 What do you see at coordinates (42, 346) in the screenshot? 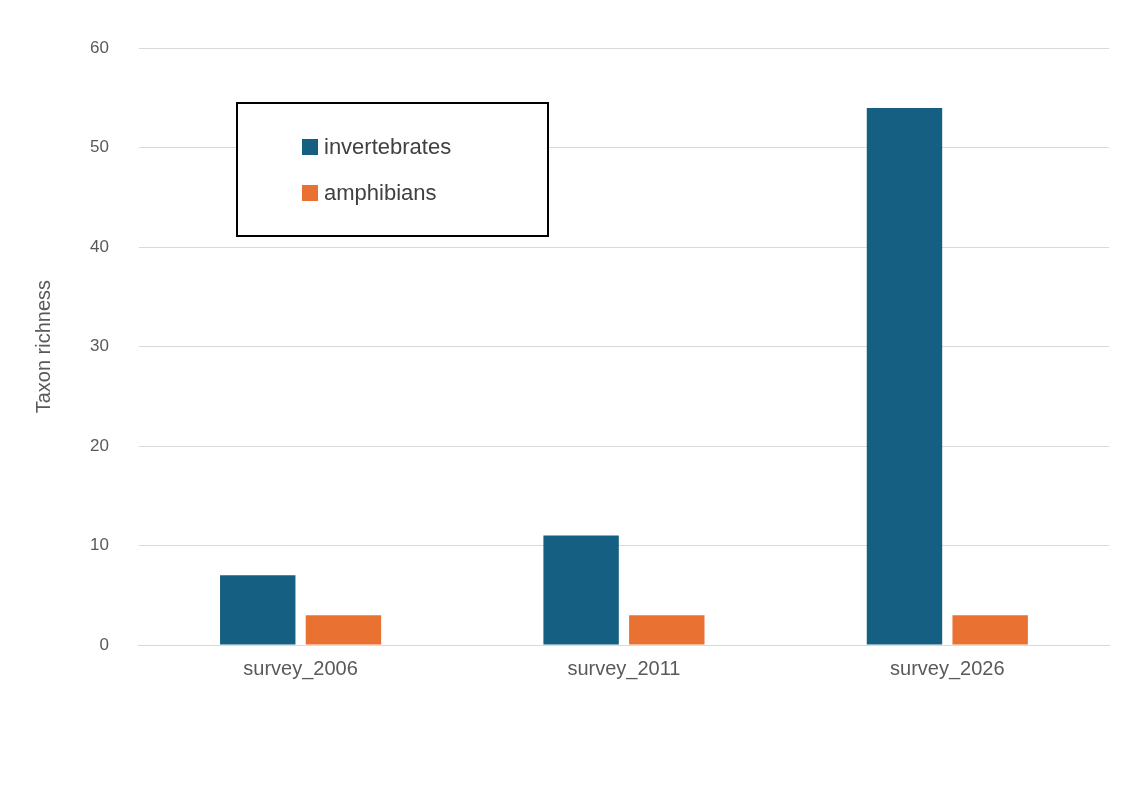
I see `y-axis-title: Taxon richness` at bounding box center [42, 346].